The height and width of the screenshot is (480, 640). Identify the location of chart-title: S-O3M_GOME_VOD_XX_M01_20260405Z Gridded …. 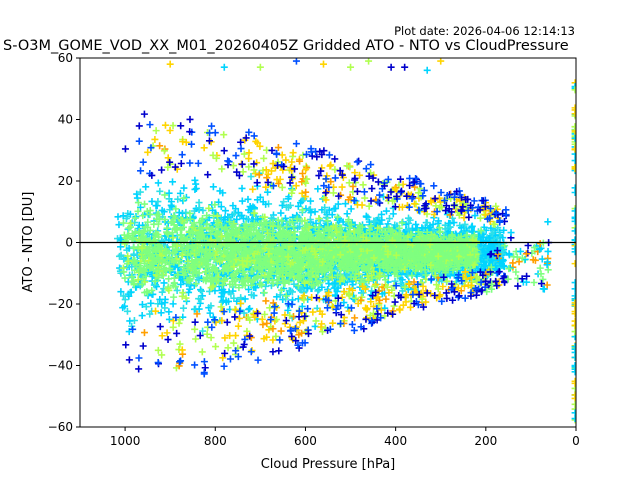
(286, 46).